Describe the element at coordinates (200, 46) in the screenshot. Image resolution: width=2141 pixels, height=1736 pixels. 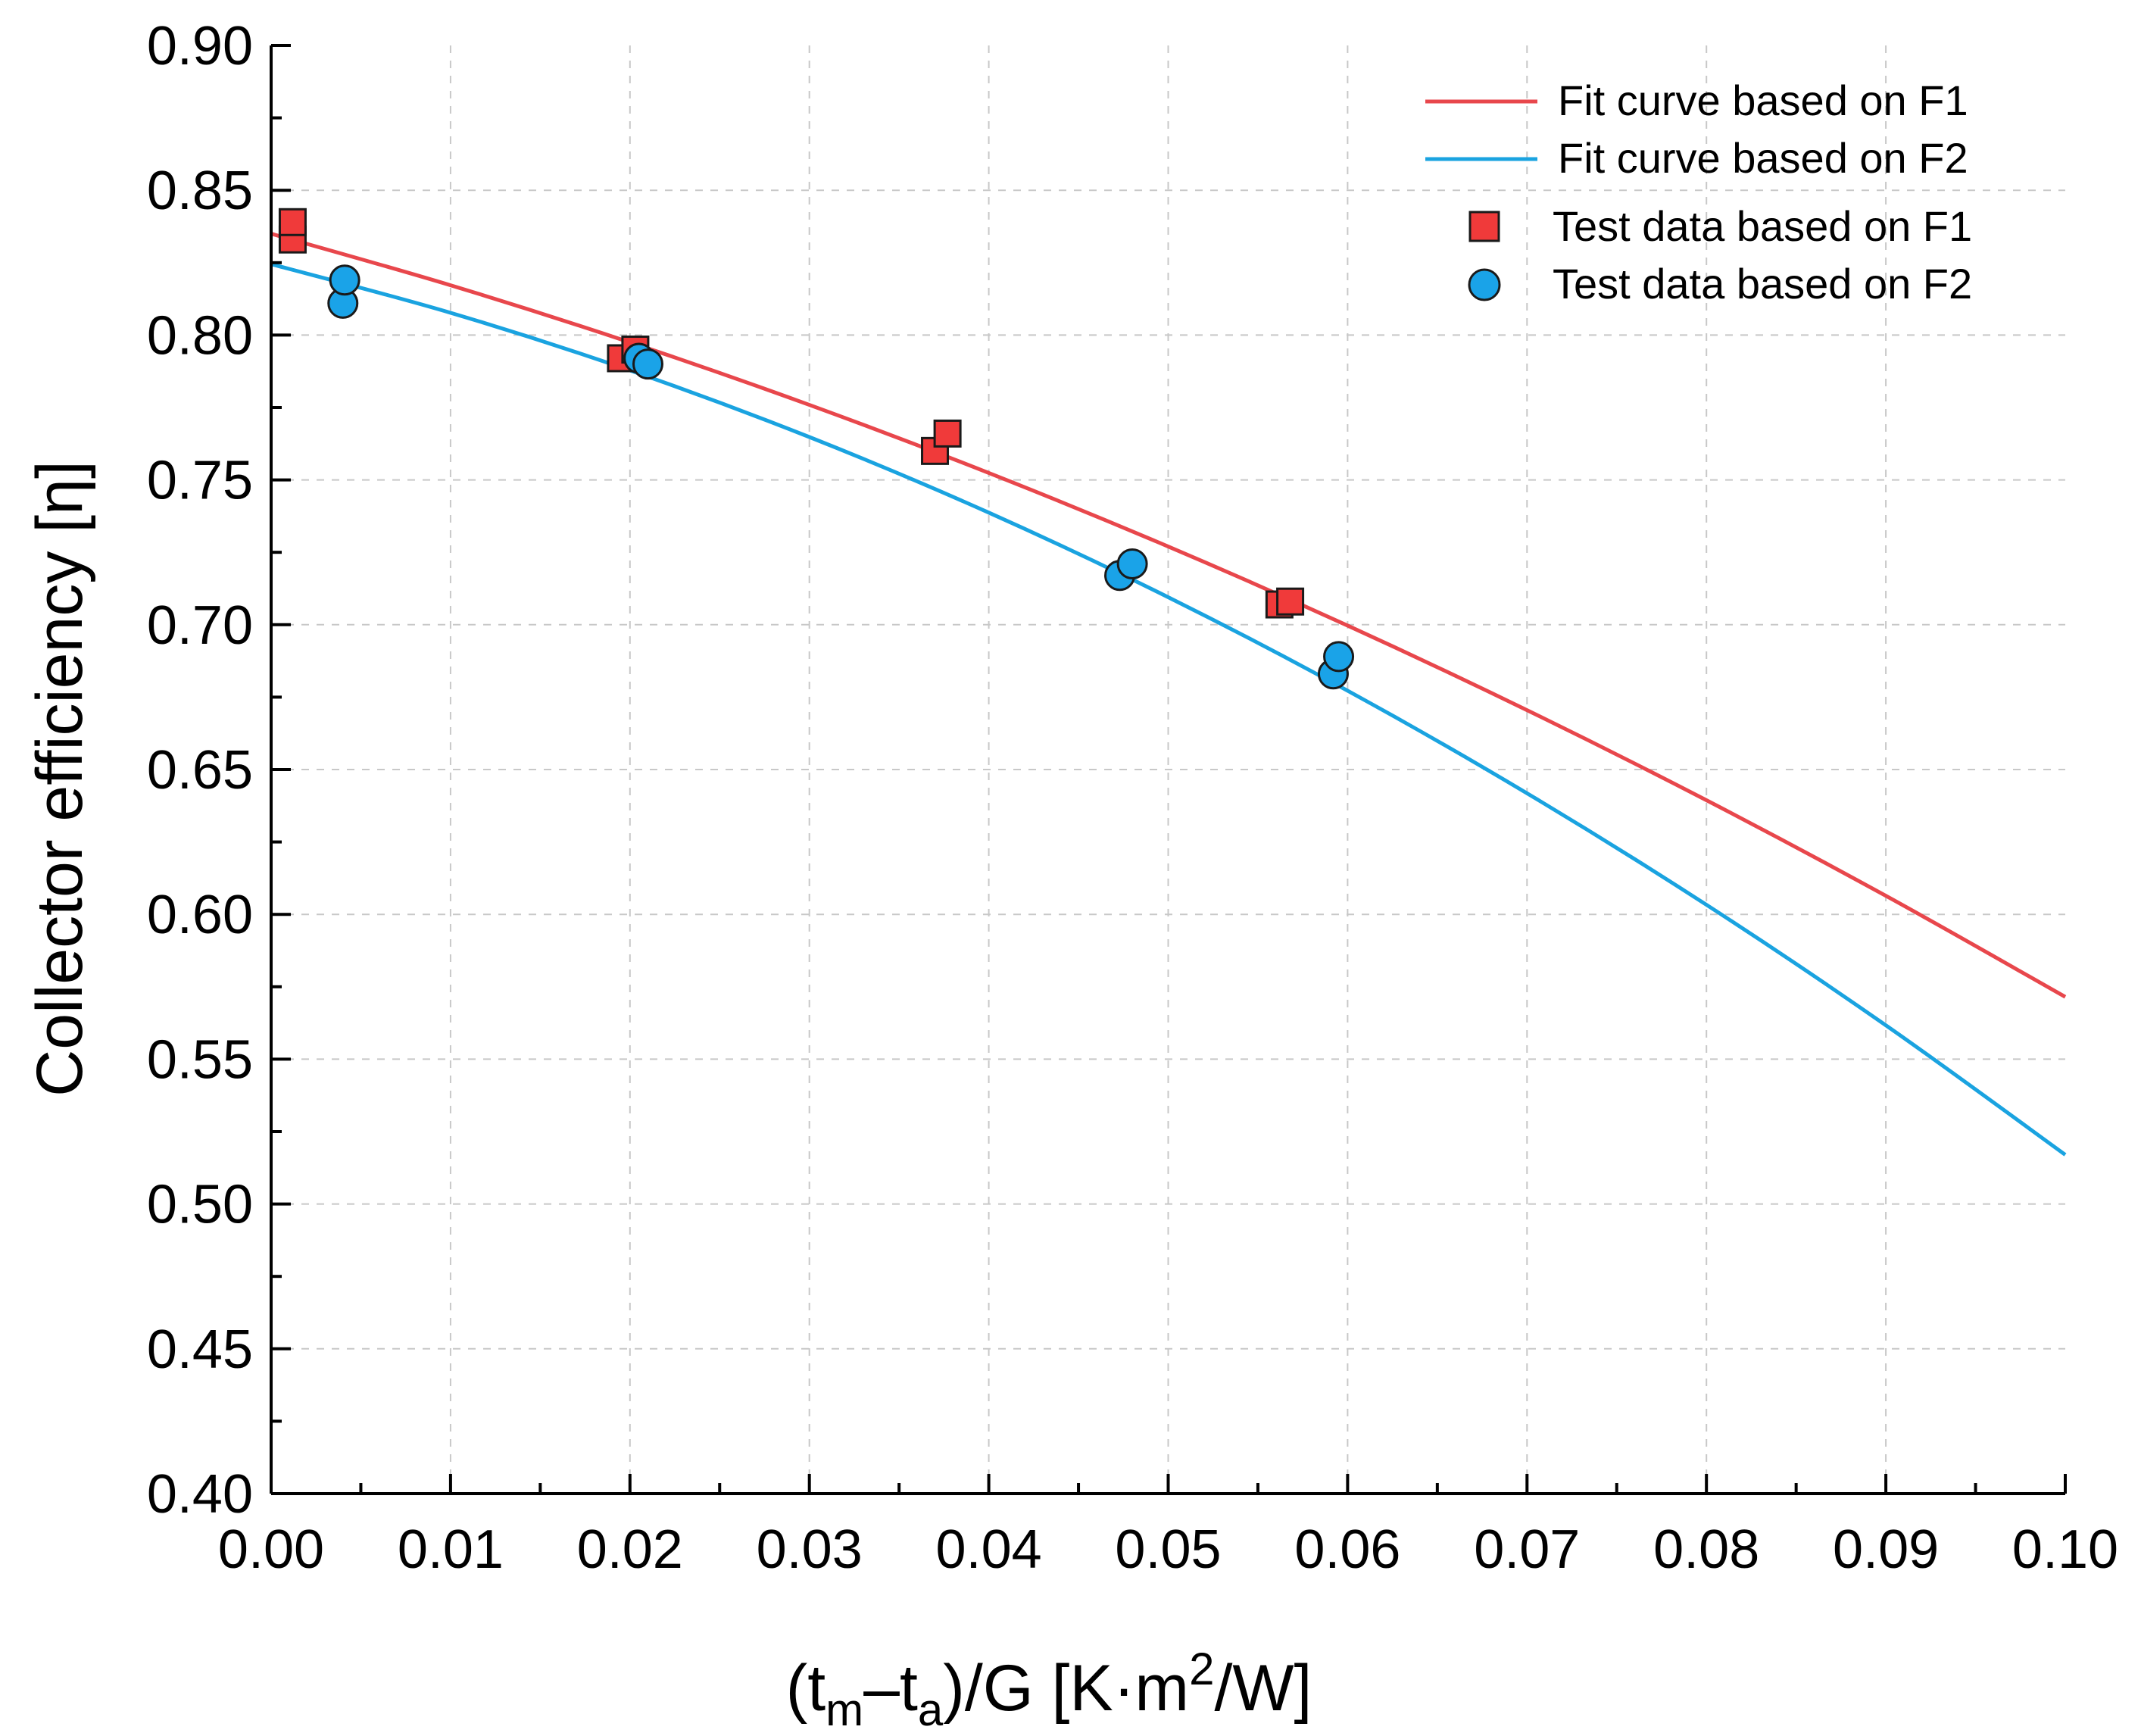
I see `y-tick-label: 0.90` at that location.